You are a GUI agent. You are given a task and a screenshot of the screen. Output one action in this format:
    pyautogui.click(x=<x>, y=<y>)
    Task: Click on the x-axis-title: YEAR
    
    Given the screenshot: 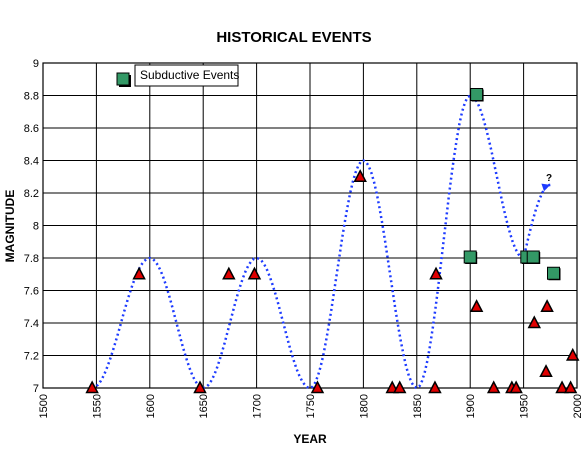 What is the action you would take?
    pyautogui.click(x=310, y=439)
    